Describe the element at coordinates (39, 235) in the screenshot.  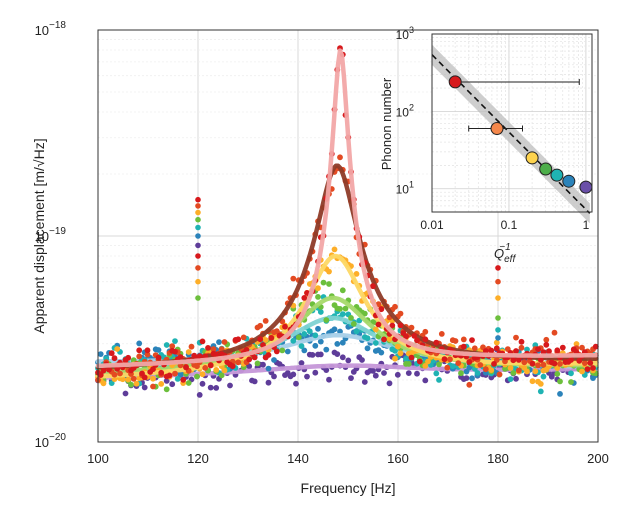
I see `main-y-axis-label: Apparent displacement [m/√Hz]` at that location.